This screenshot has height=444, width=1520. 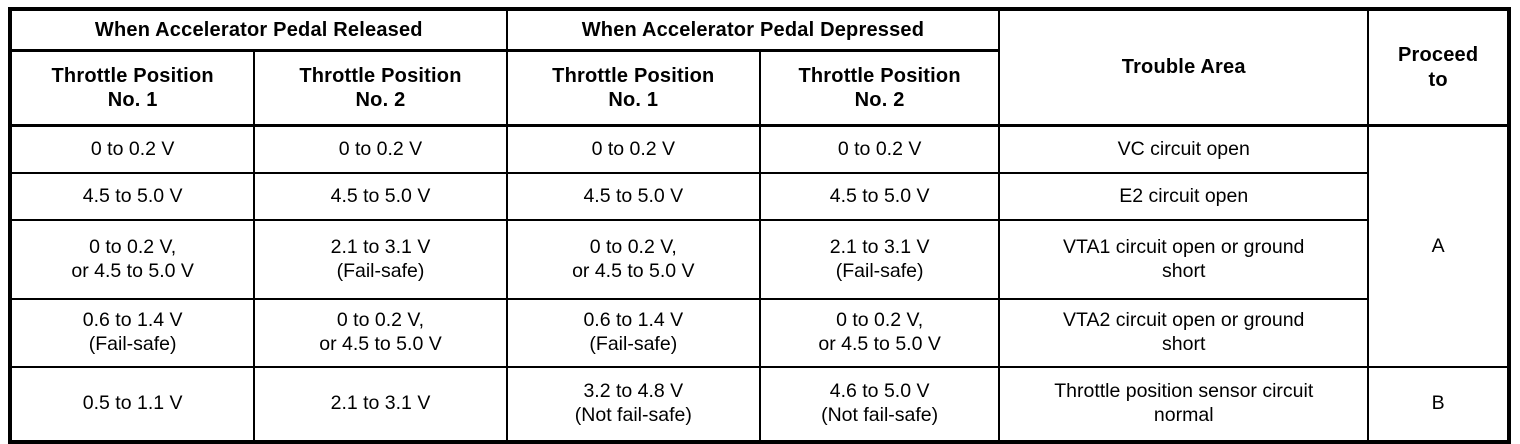 What do you see at coordinates (879, 196) in the screenshot?
I see `cell-r2-depressed-tp2: 4.5 to 5.0 V` at bounding box center [879, 196].